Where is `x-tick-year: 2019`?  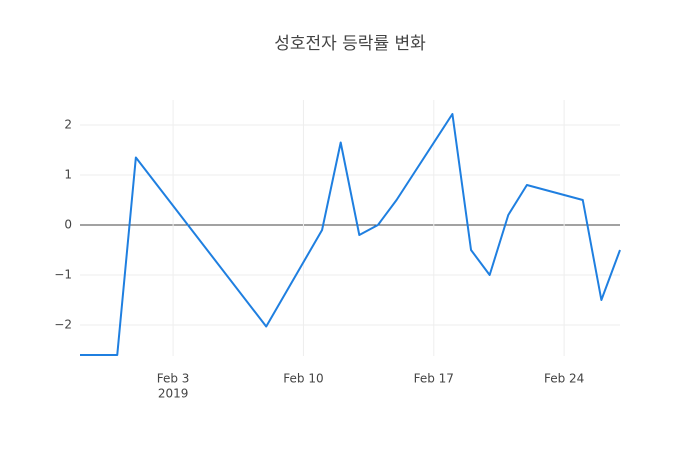
x-tick-year: 2019 is located at coordinates (173, 394).